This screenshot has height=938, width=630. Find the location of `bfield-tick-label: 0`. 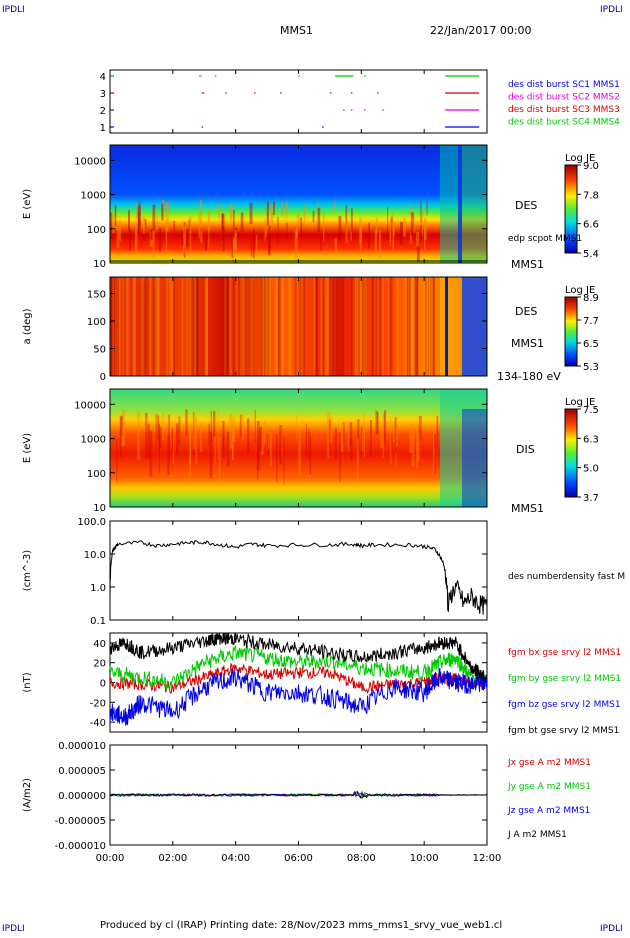

bfield-tick-label: 0 is located at coordinates (103, 684).